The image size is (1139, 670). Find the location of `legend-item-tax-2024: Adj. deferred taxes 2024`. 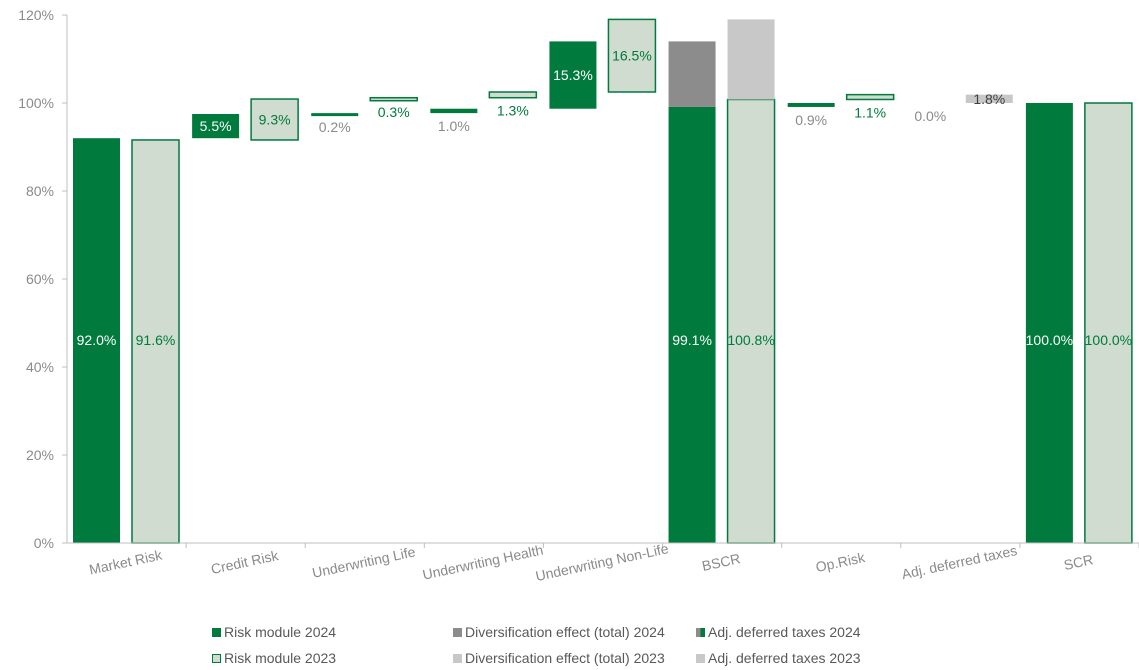

legend-item-tax-2024: Adj. deferred taxes 2024 is located at coordinates (778, 632).